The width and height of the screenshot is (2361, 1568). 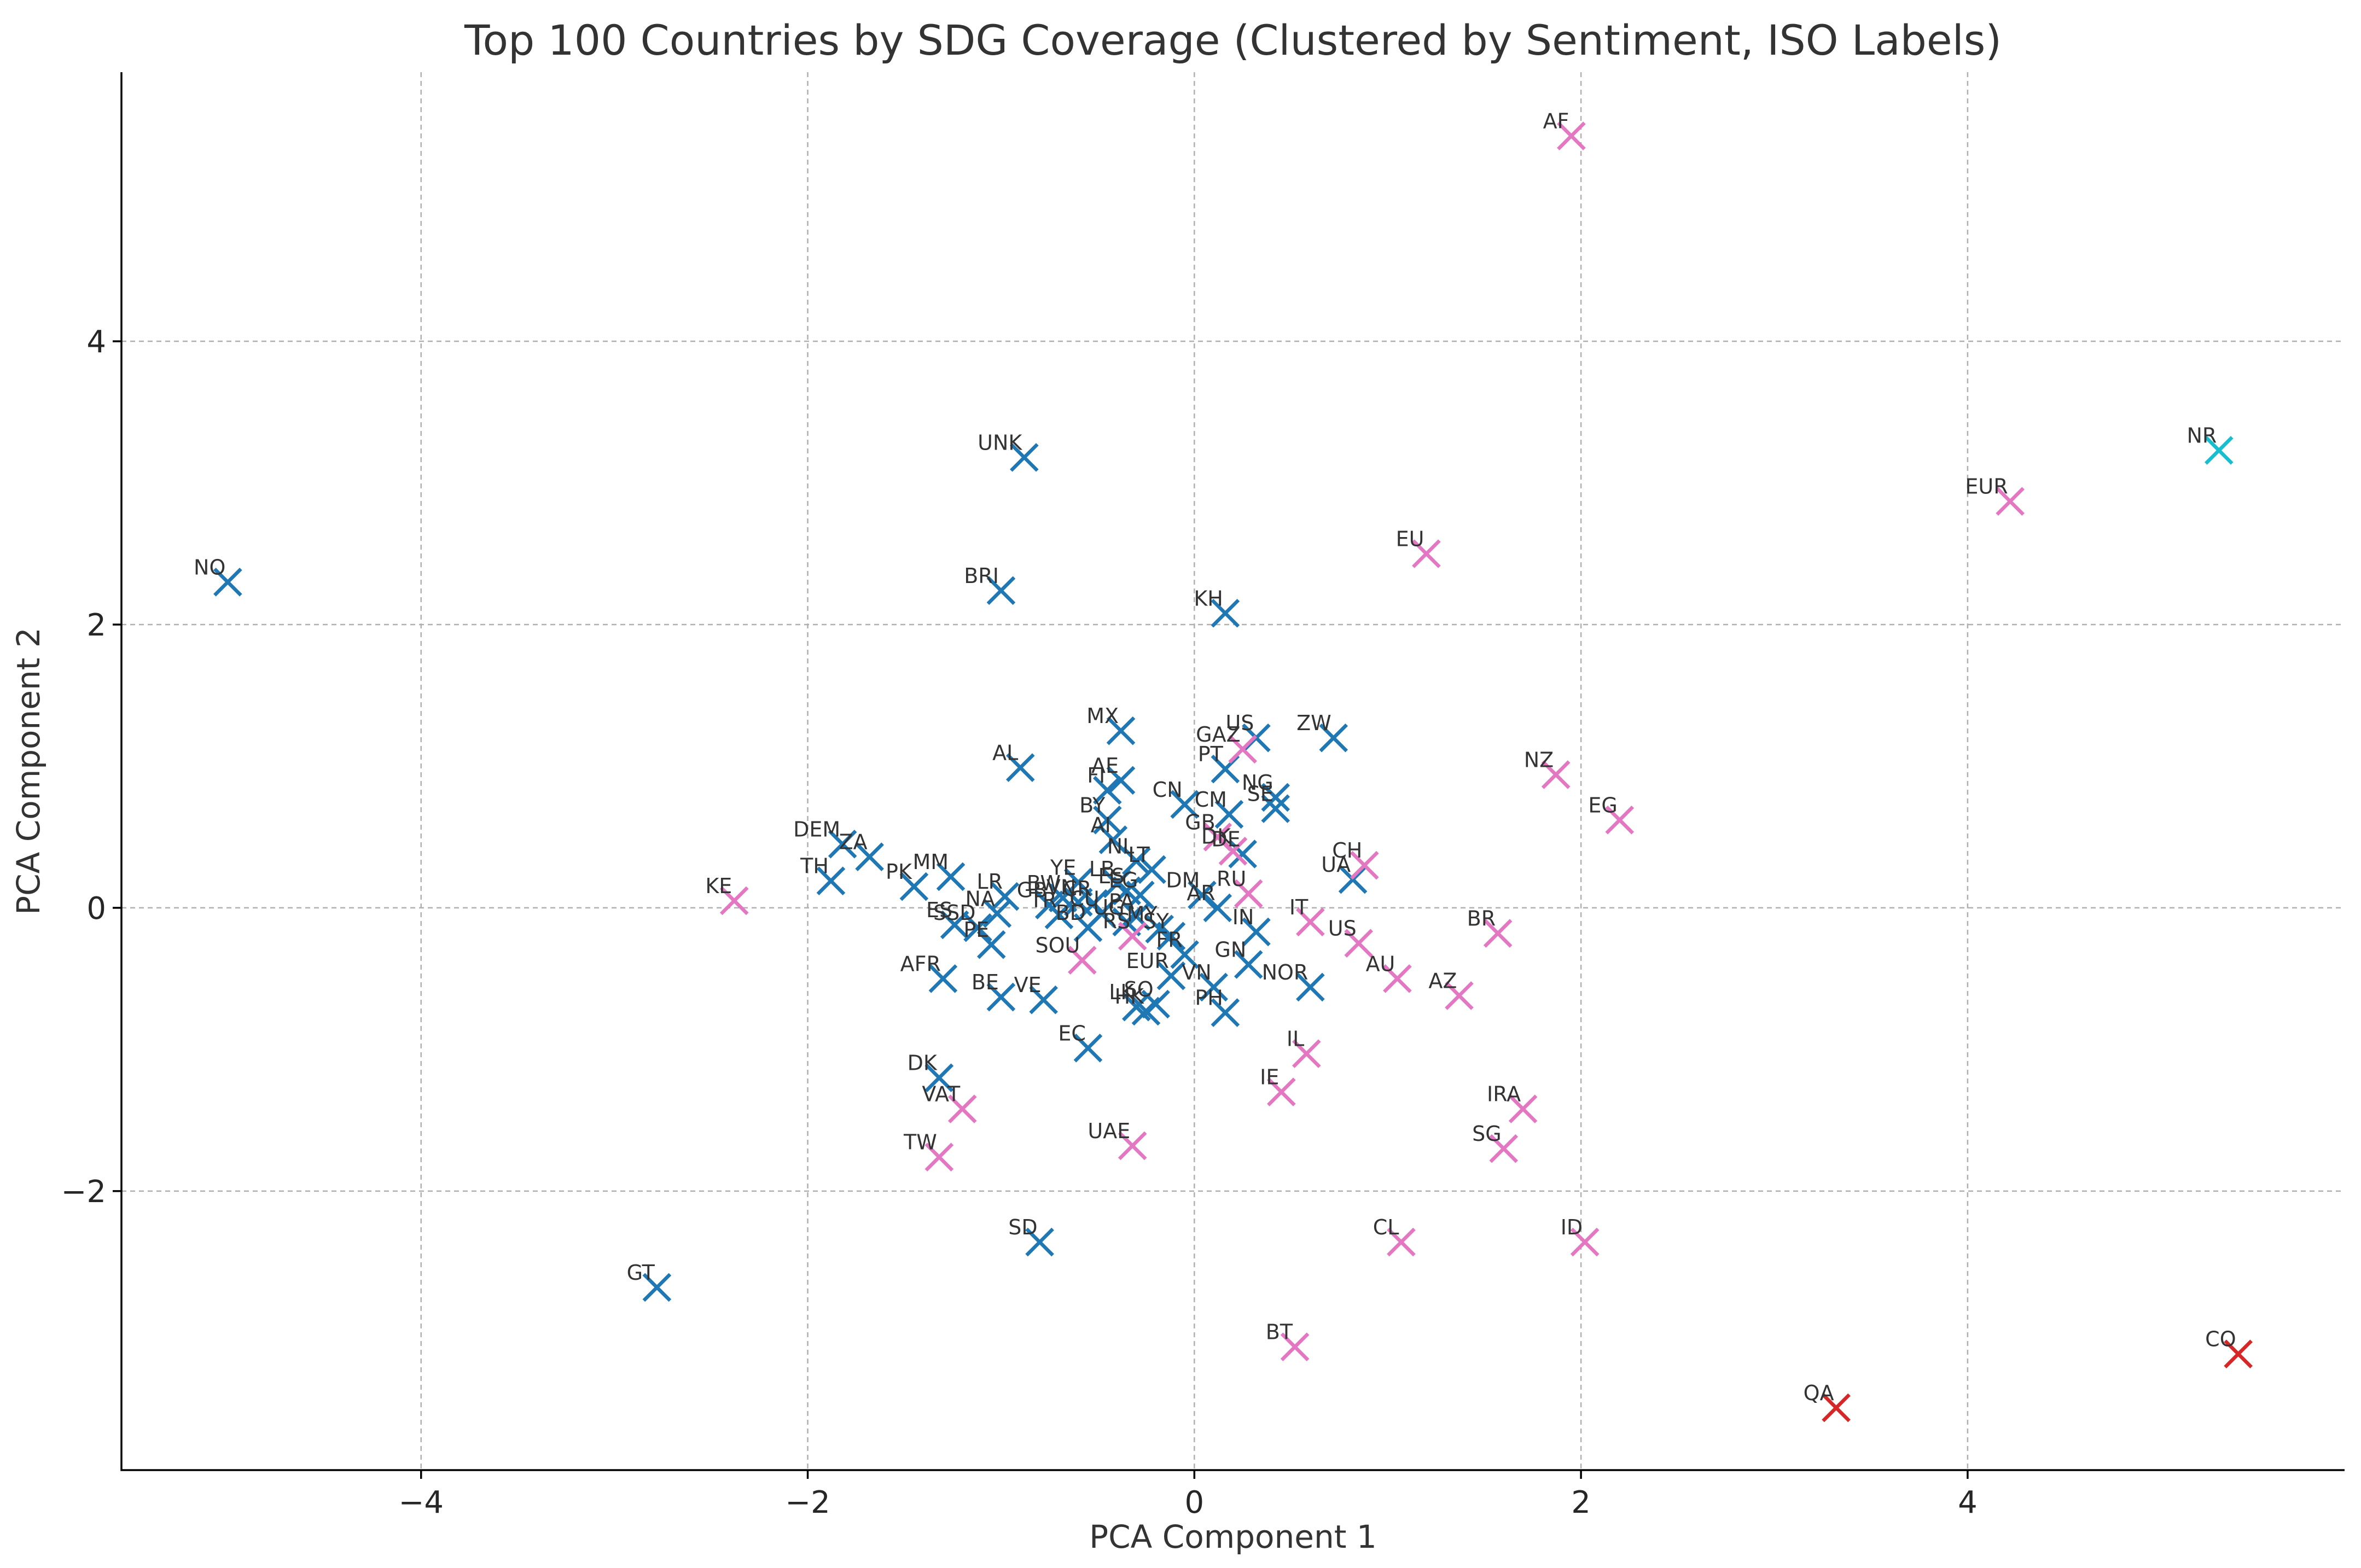 What do you see at coordinates (1487, 1134) in the screenshot?
I see `data-point-label: SG` at bounding box center [1487, 1134].